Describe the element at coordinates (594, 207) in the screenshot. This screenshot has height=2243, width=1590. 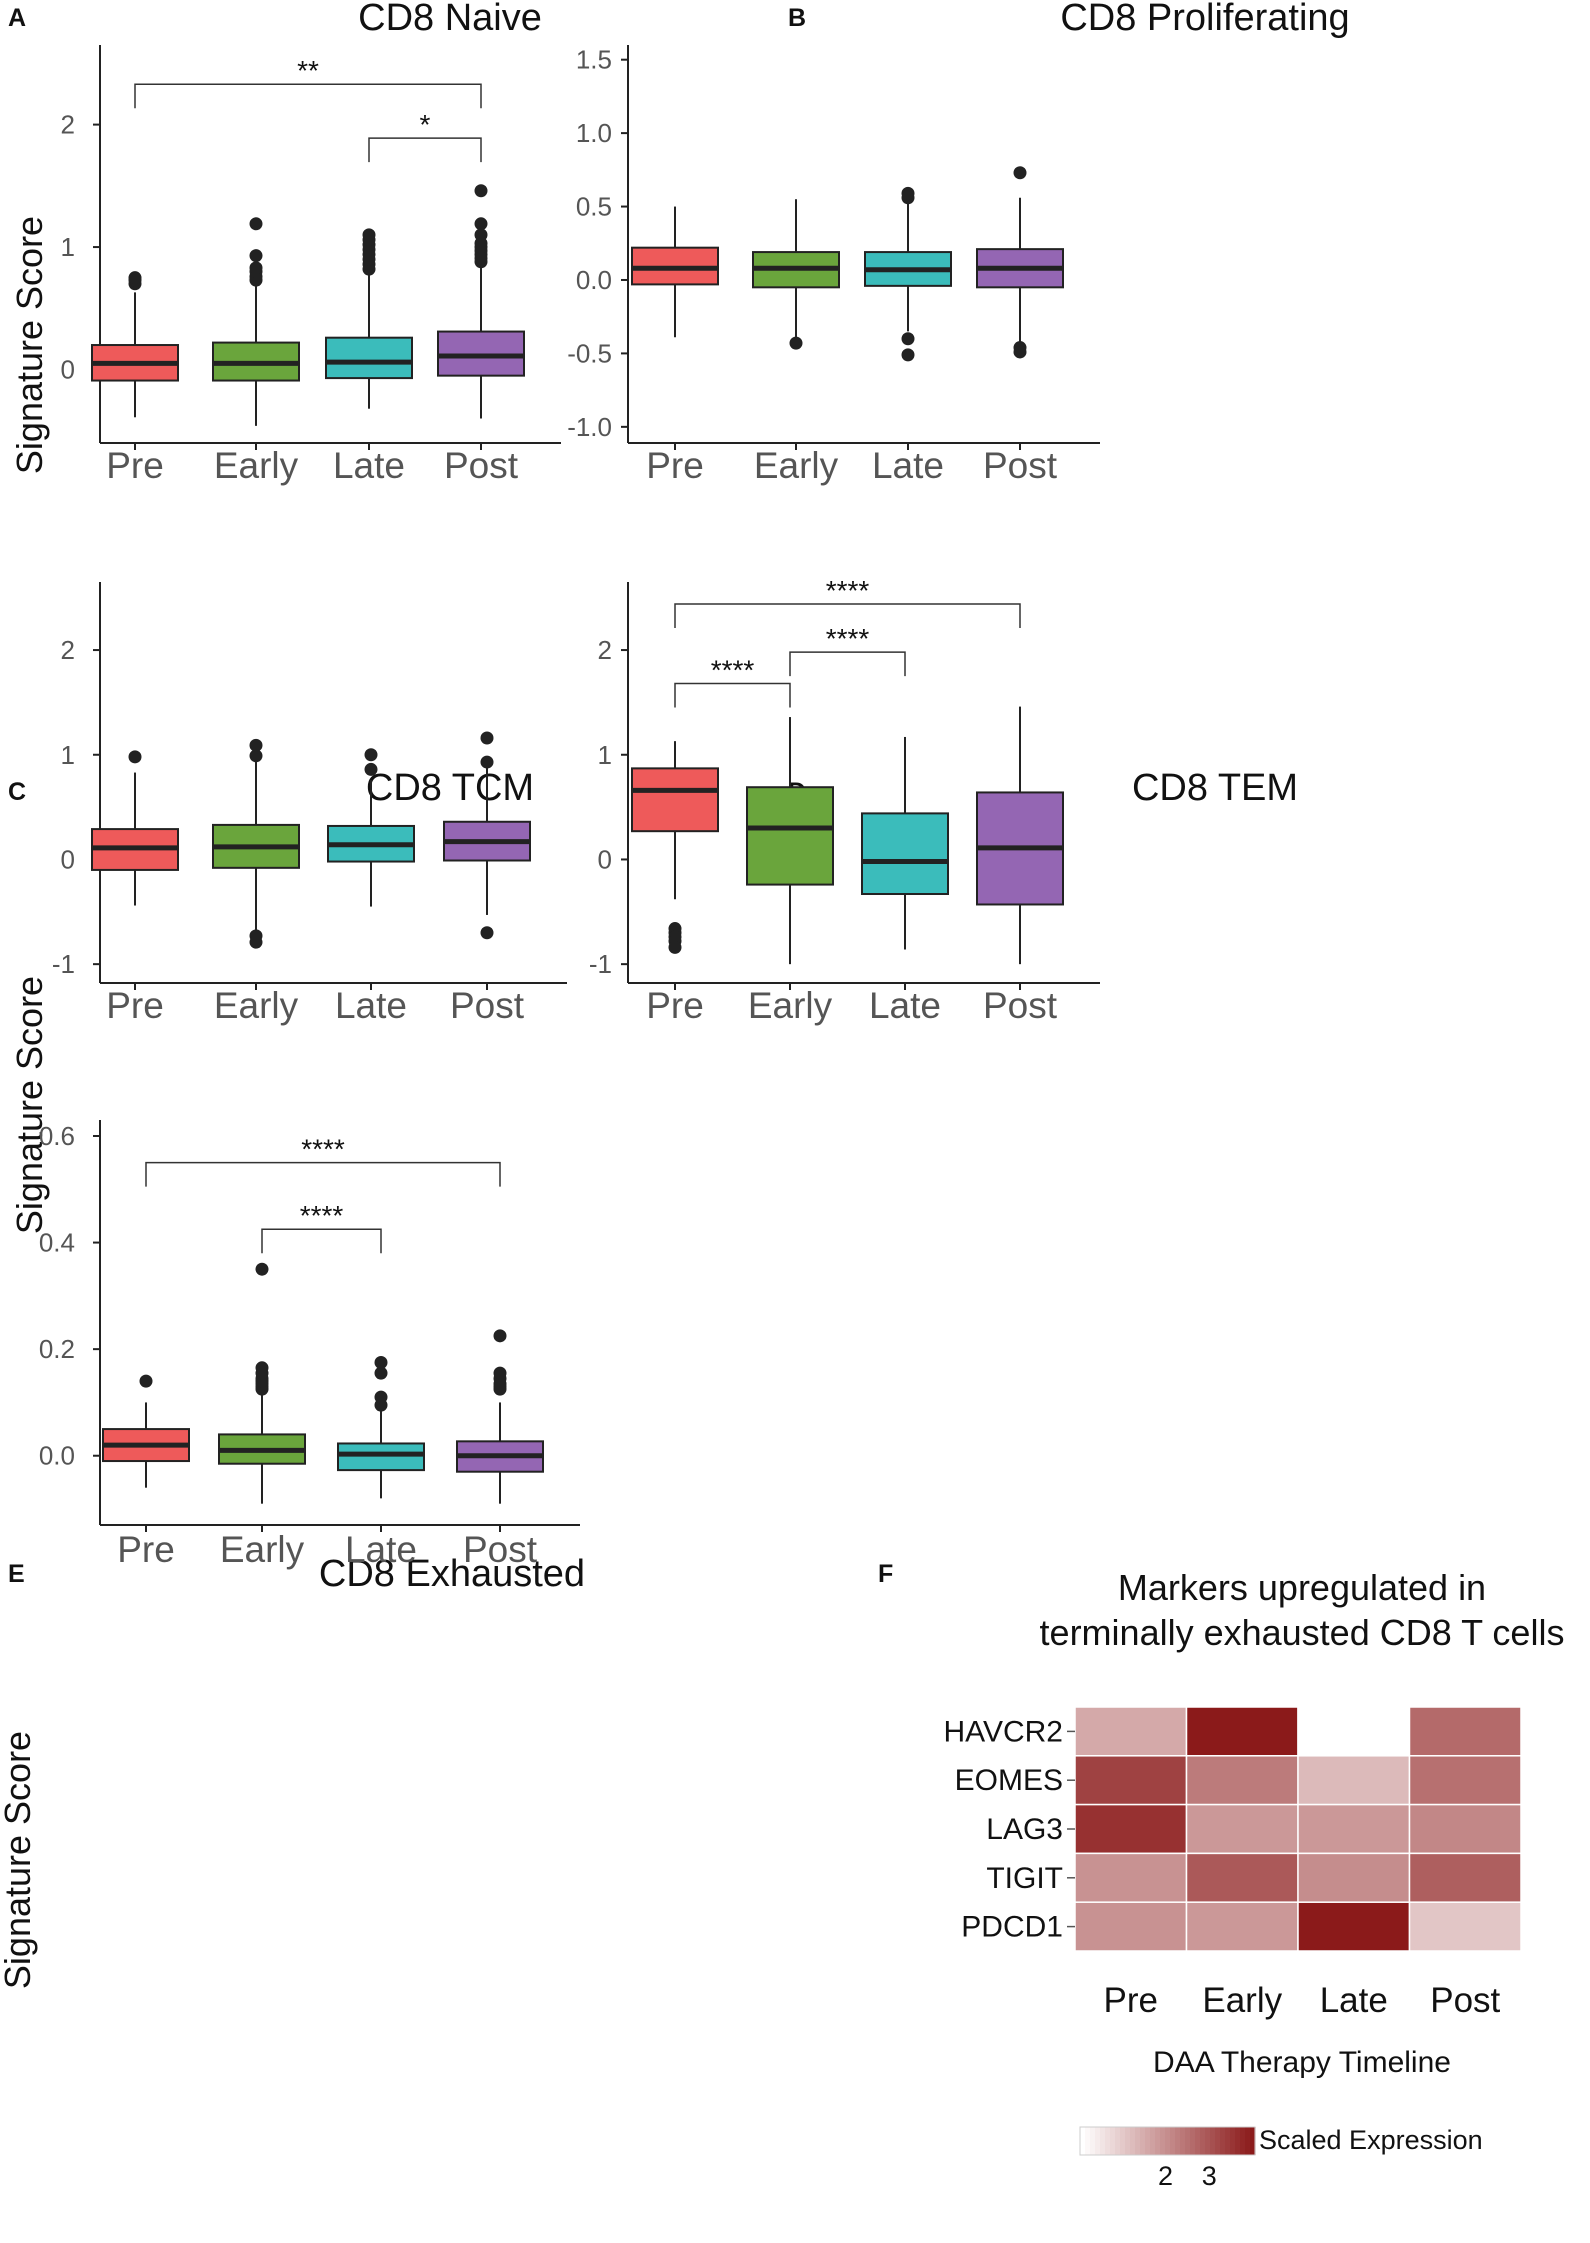
I see `panel-b-y-tick-label: 0.5` at that location.